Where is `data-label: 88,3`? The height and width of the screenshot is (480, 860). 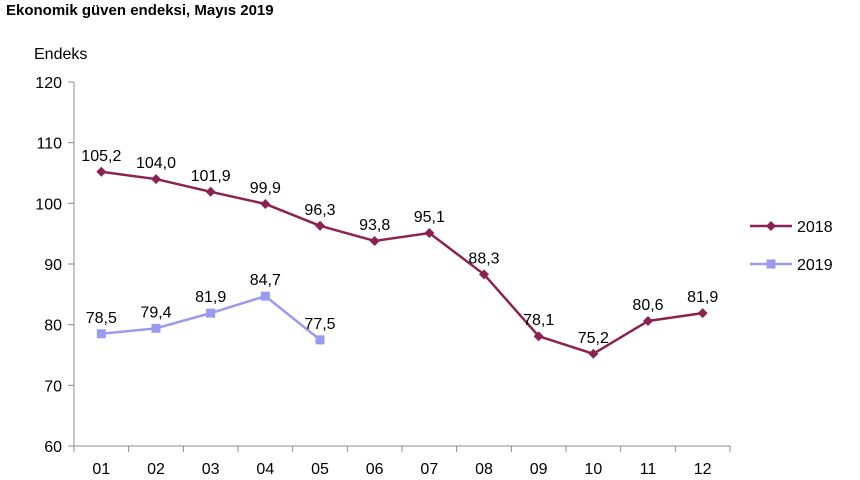 data-label: 88,3 is located at coordinates (483, 258).